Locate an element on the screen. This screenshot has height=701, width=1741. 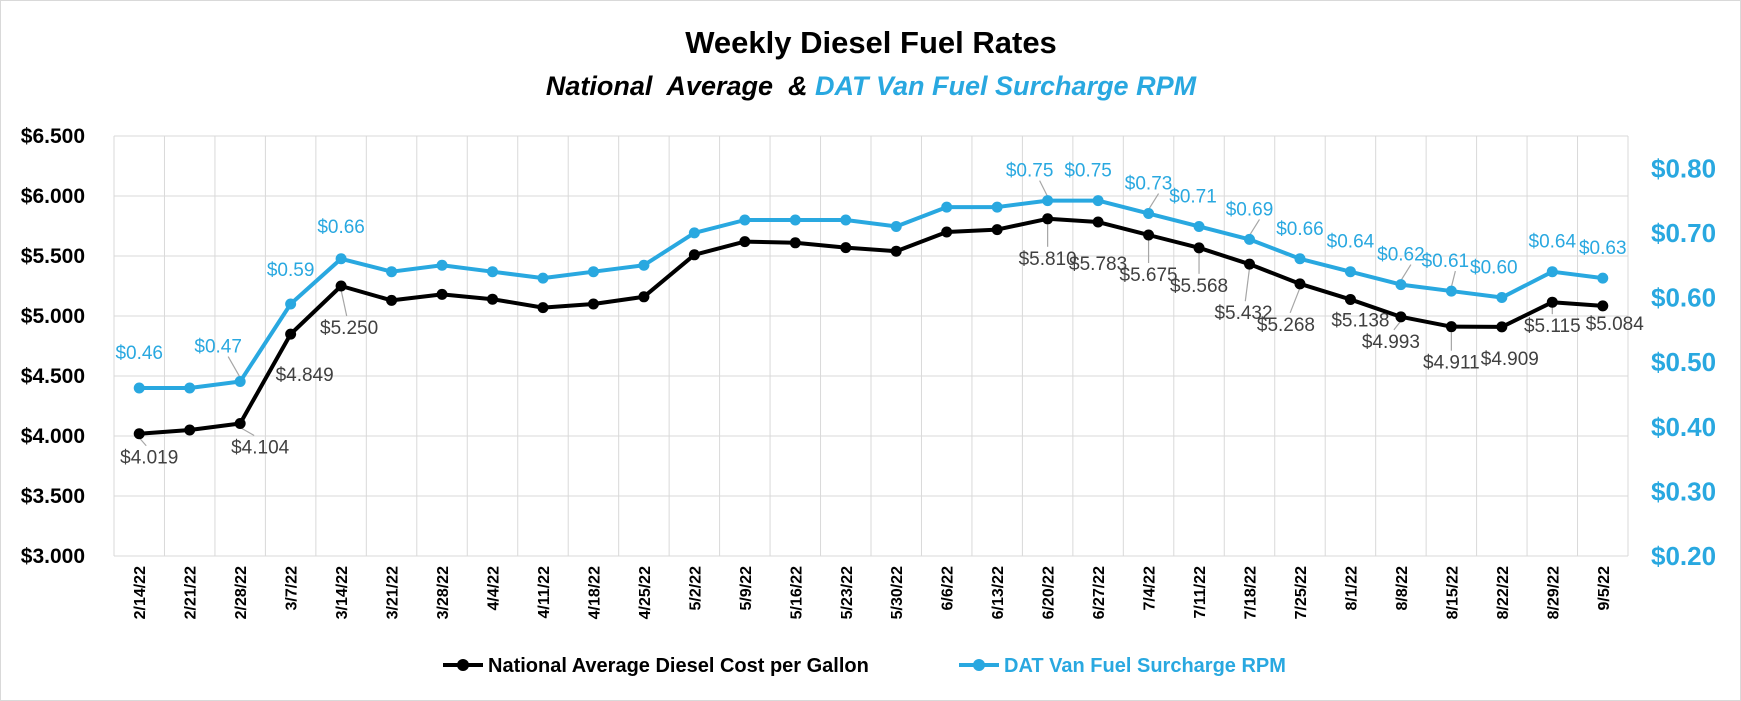
x-tick-label: 2/28/22 is located at coordinates (241, 592).